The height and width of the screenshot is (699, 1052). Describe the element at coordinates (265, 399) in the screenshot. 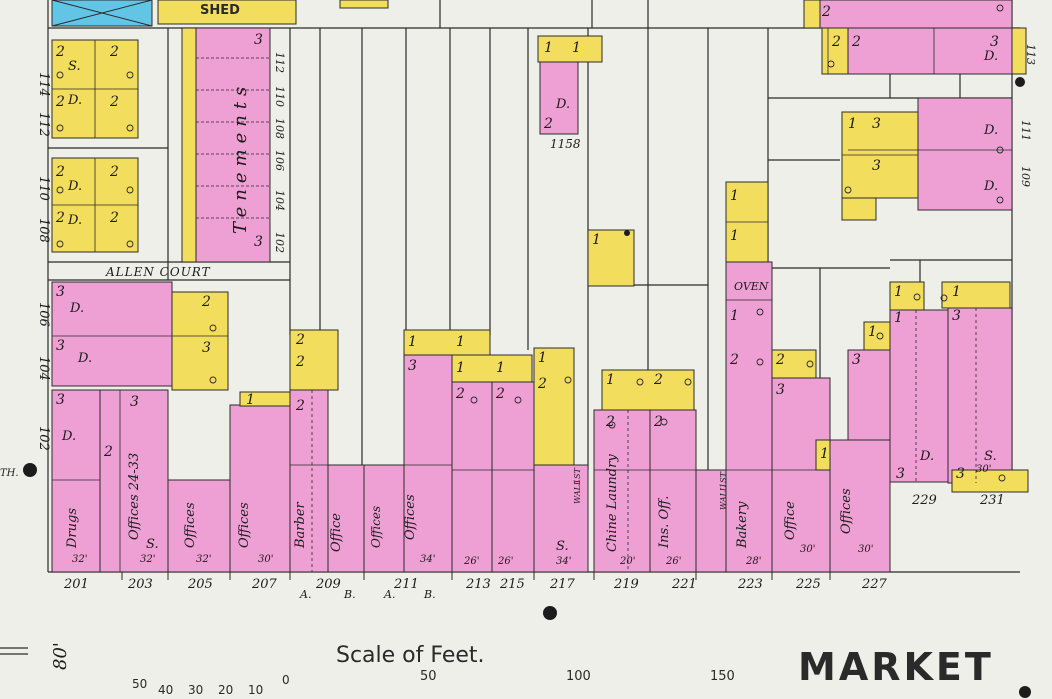

I see `frame-207-rear` at that location.